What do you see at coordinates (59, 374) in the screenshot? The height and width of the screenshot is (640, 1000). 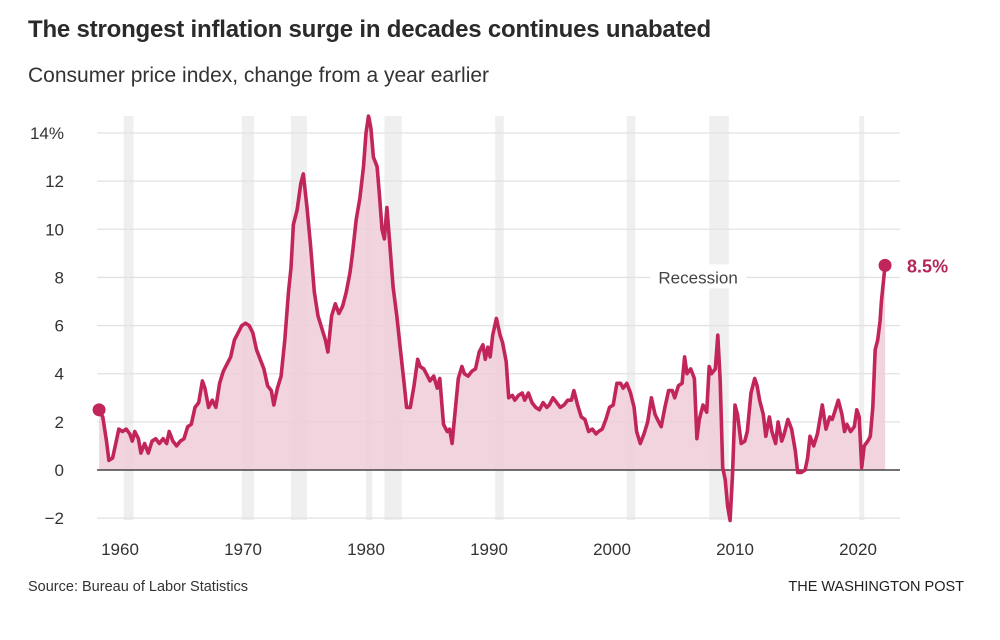 I see `y-tick-label: 4` at bounding box center [59, 374].